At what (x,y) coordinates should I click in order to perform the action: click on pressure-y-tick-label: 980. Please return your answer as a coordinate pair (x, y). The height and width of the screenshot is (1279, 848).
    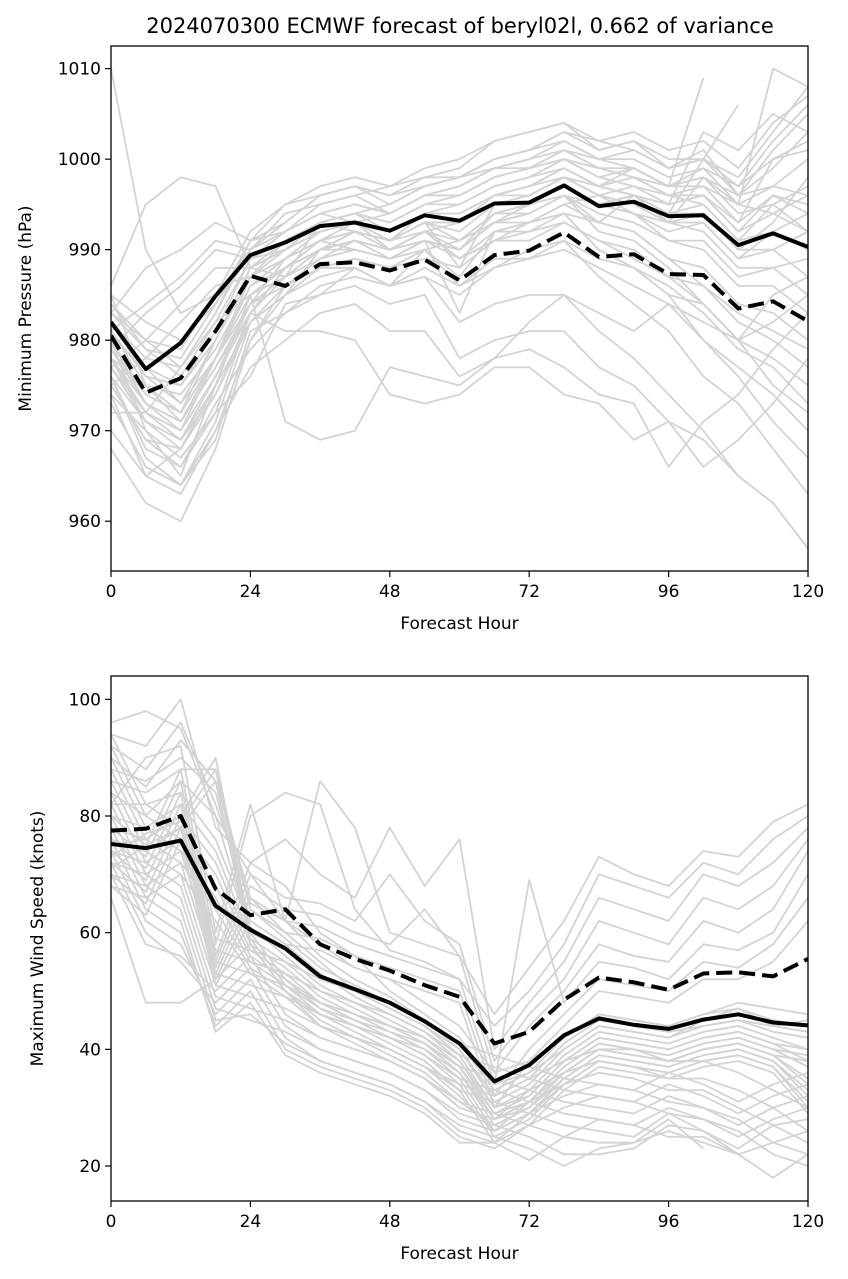
    Looking at the image, I should click on (85, 341).